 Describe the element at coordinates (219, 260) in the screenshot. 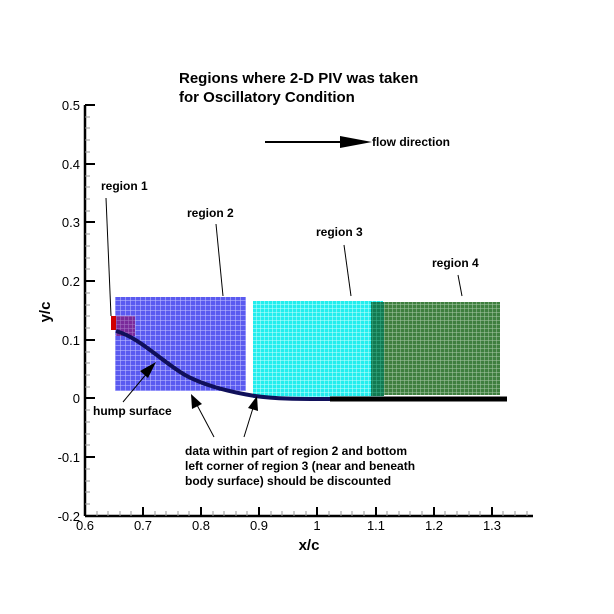

I see `region-2-leader` at that location.